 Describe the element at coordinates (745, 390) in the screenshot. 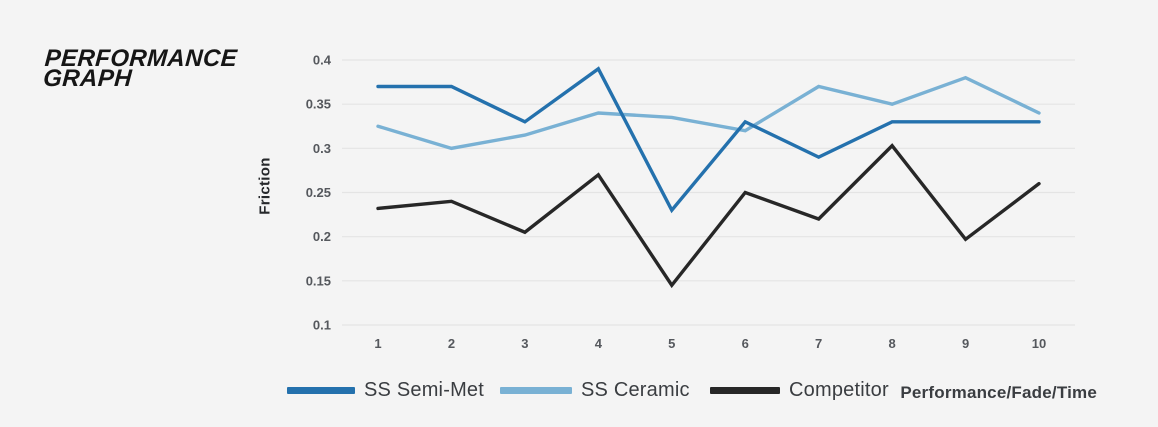

I see `legend-swatch-competitor` at that location.